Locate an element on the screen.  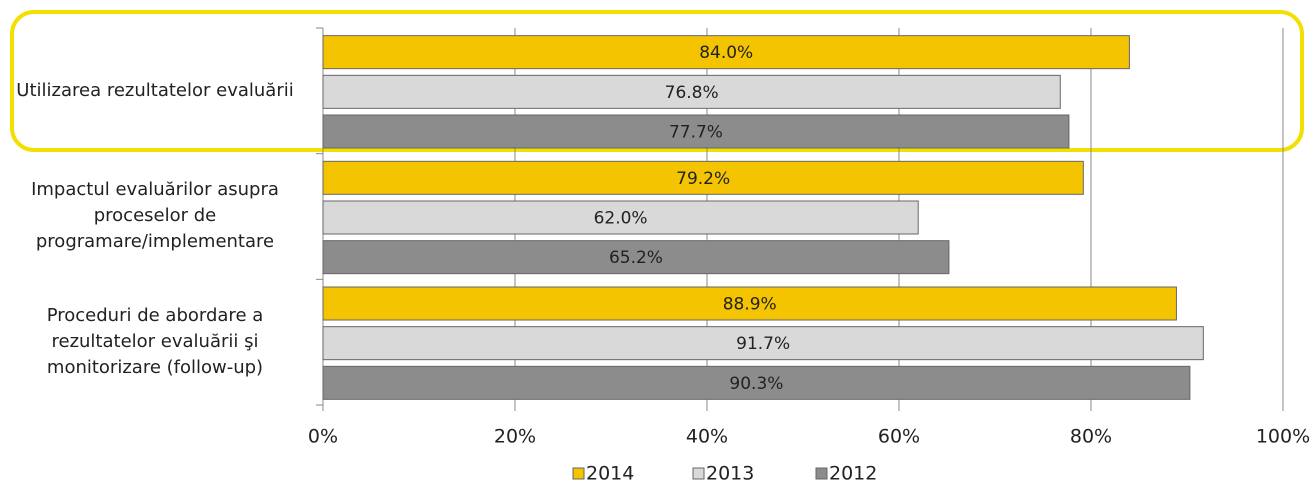
value-label: 76.8% is located at coordinates (692, 93).